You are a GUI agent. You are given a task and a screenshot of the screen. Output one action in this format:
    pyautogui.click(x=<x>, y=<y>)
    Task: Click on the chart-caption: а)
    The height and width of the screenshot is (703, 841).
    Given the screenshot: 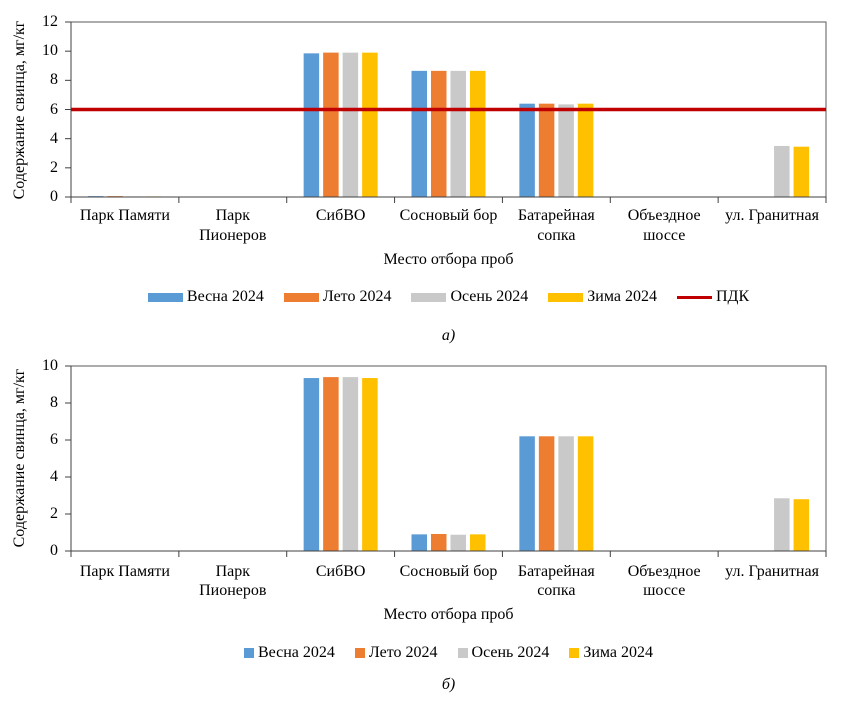 What is the action you would take?
    pyautogui.click(x=448, y=335)
    